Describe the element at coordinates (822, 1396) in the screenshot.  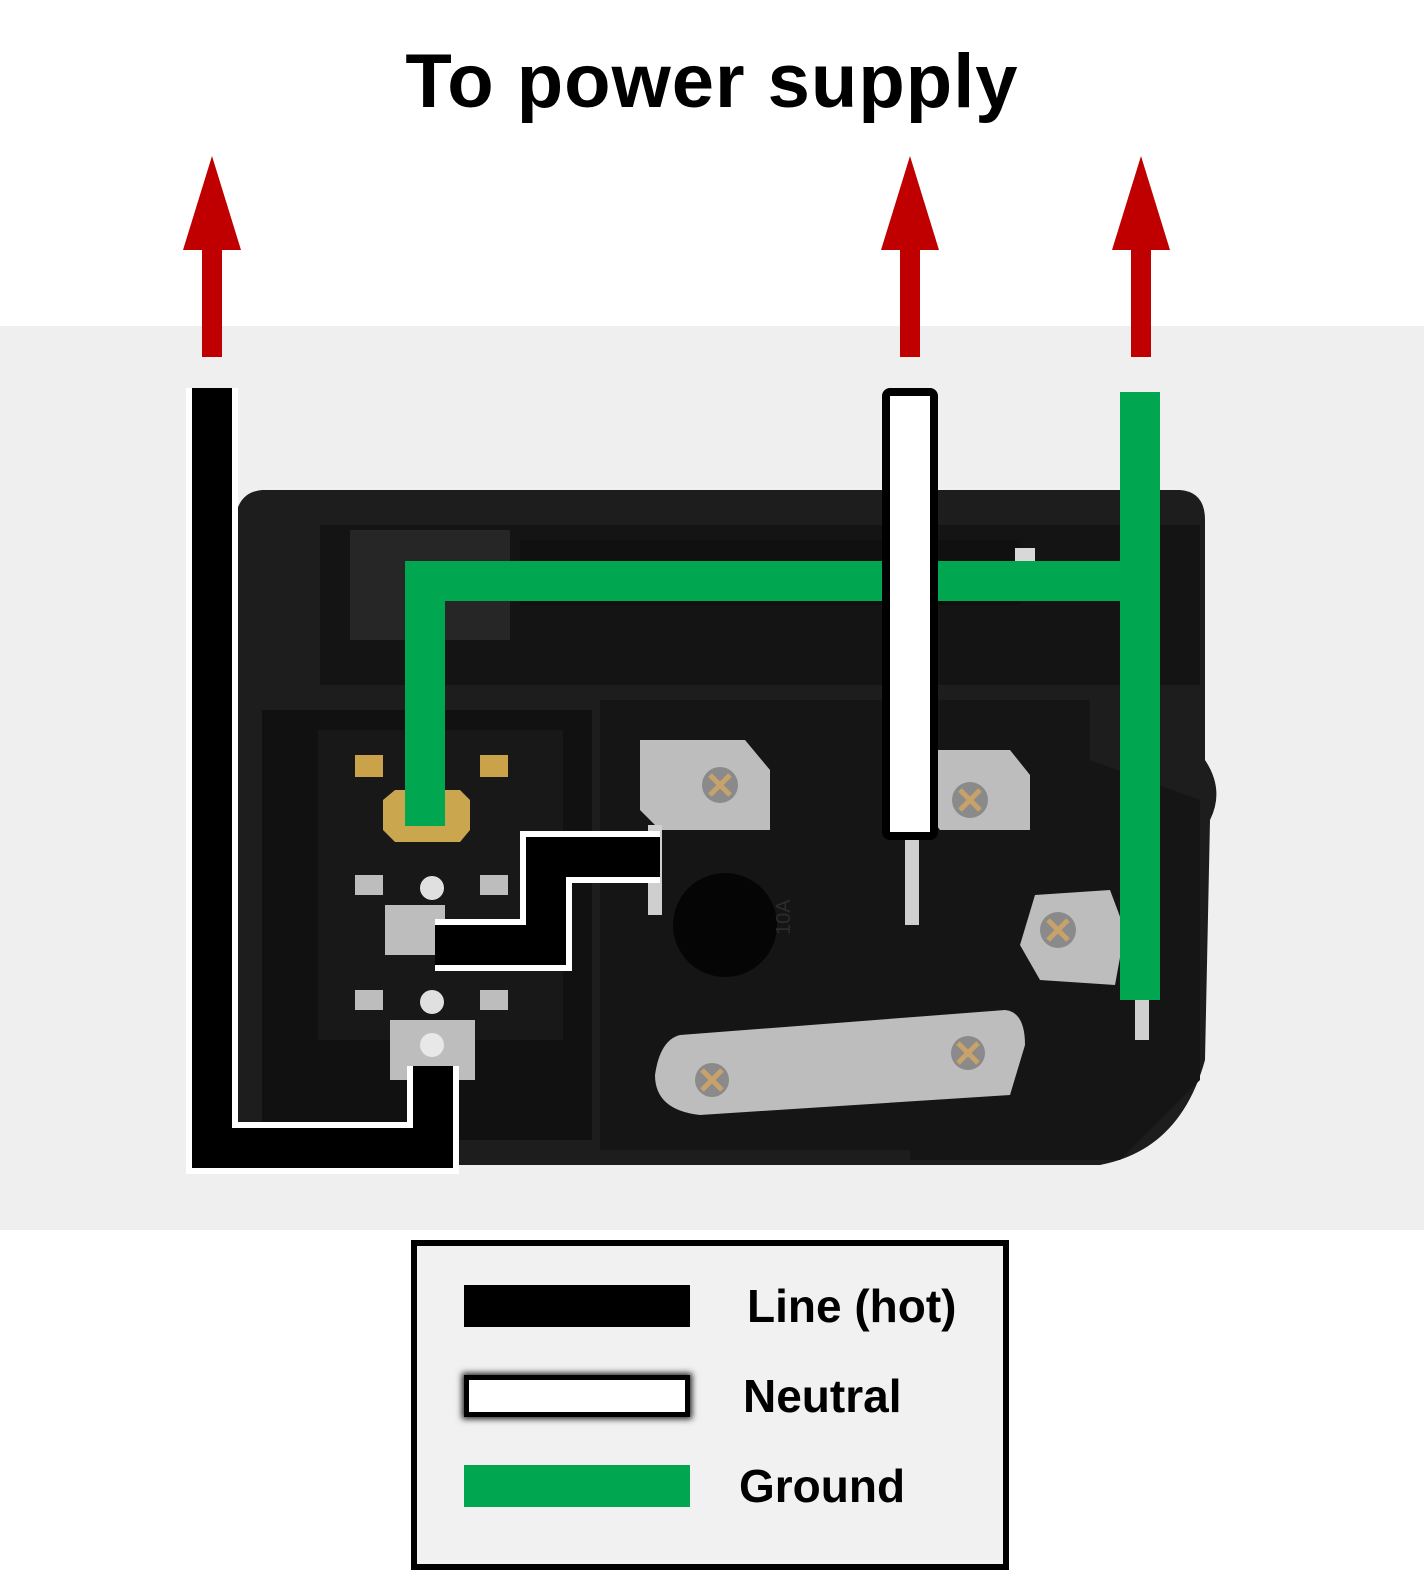
I see `legend-label-neutral: Neutral` at that location.